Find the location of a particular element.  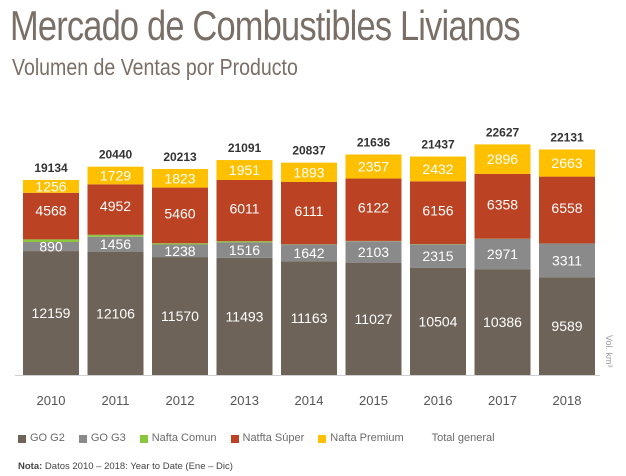

data-label: 6122 is located at coordinates (373, 208).